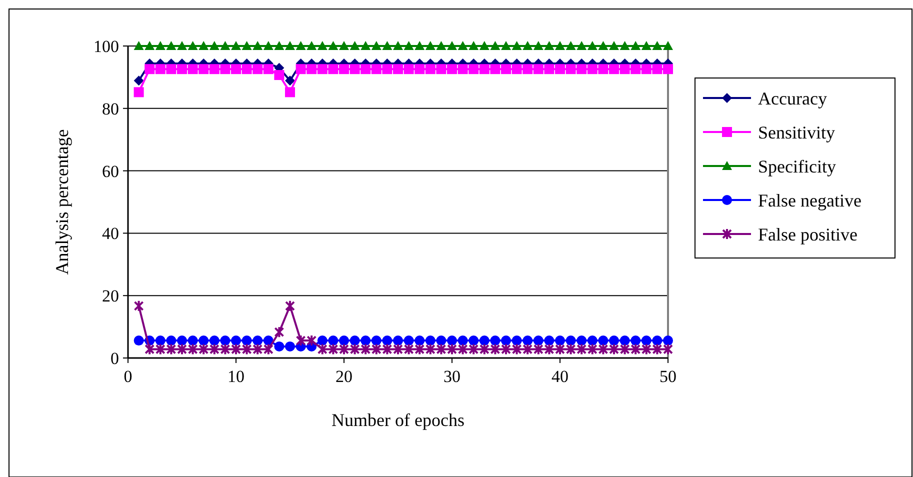 This screenshot has height=477, width=913. I want to click on x-axis-title: Number of epochs, so click(398, 420).